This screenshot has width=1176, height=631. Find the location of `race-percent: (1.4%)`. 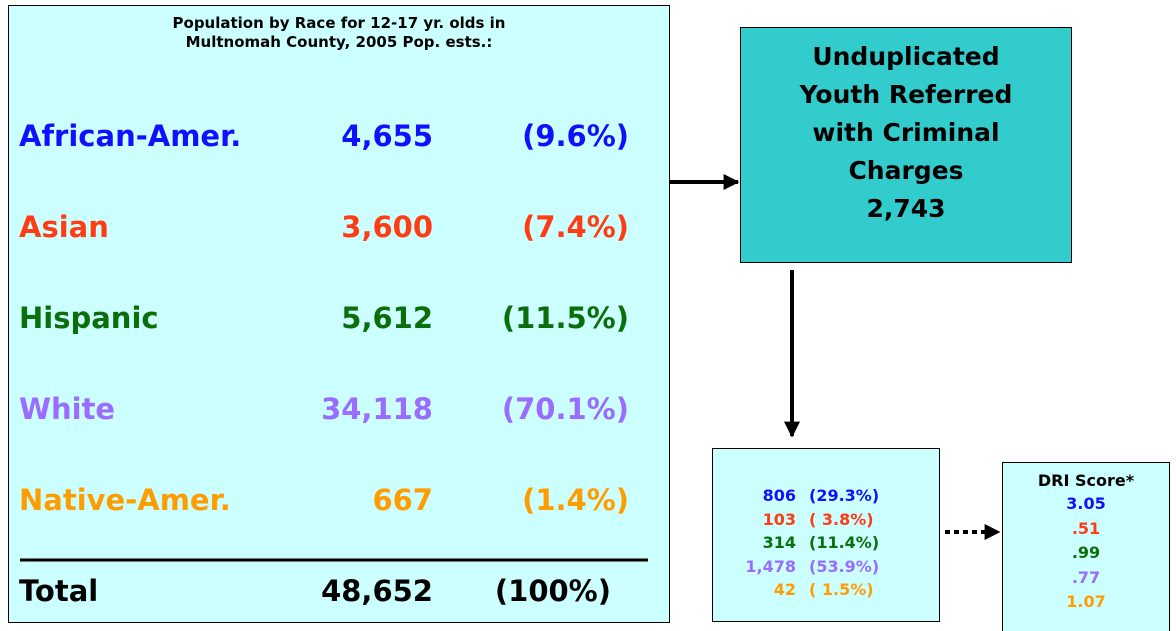

race-percent: (1.4%) is located at coordinates (575, 500).